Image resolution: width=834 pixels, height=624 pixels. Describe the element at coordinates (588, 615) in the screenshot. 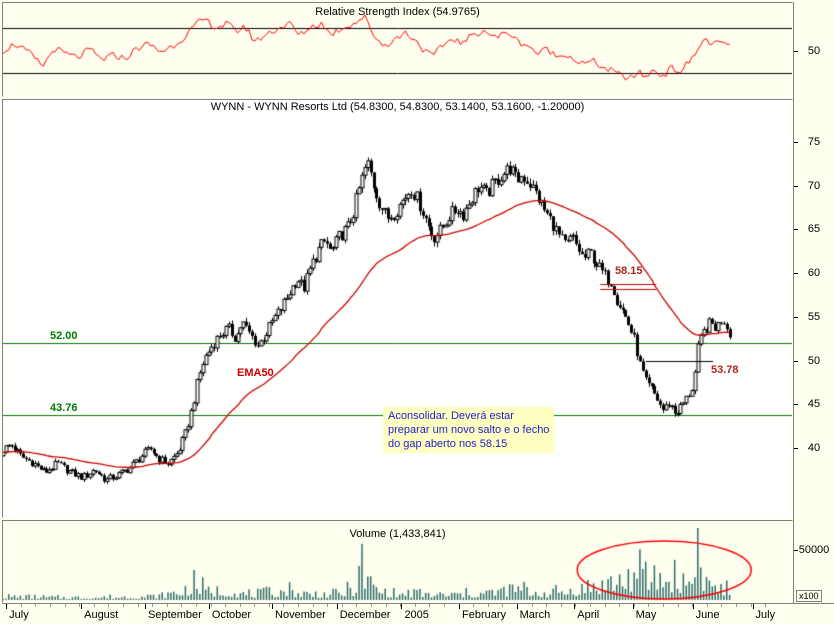

I see `month-label: April` at that location.